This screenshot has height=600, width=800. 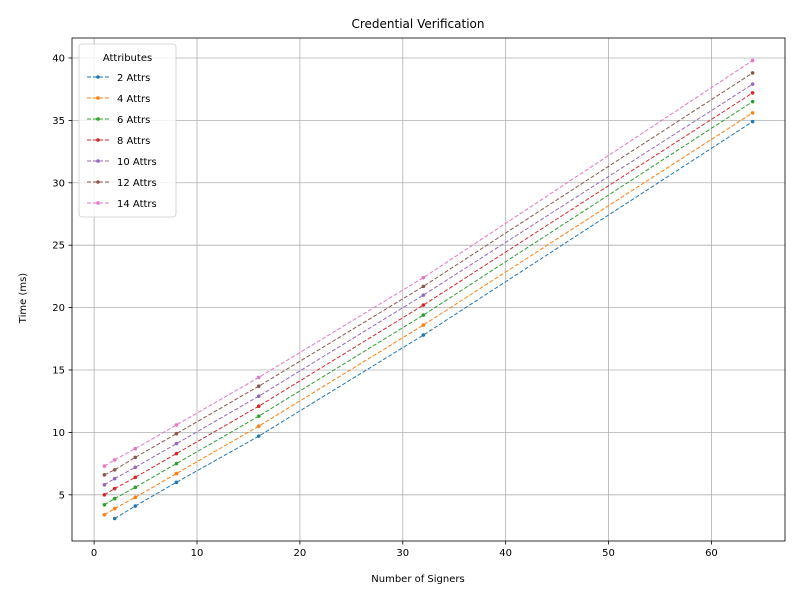 What do you see at coordinates (23, 299) in the screenshot?
I see `y-axis-label: Time (ms)` at bounding box center [23, 299].